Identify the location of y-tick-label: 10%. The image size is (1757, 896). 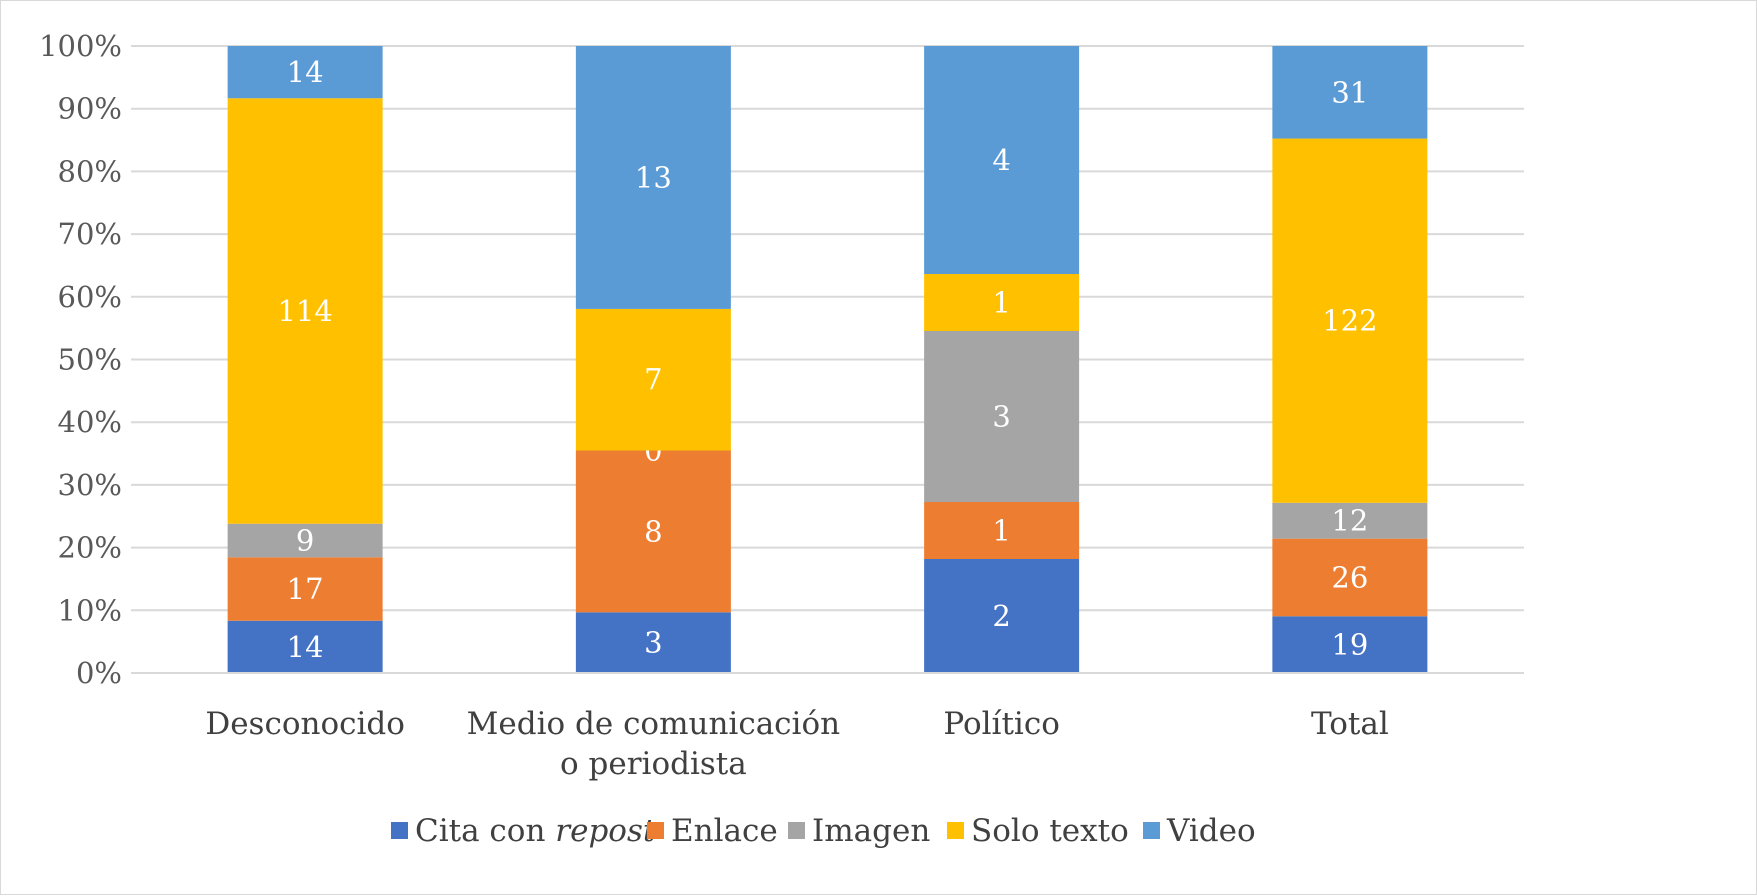
(90, 610).